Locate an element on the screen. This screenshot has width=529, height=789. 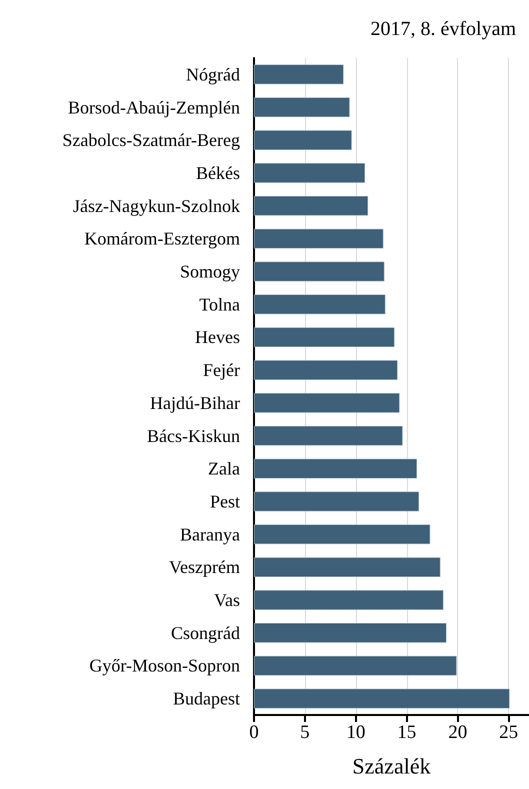
x-tick-label: 25 is located at coordinates (508, 732).